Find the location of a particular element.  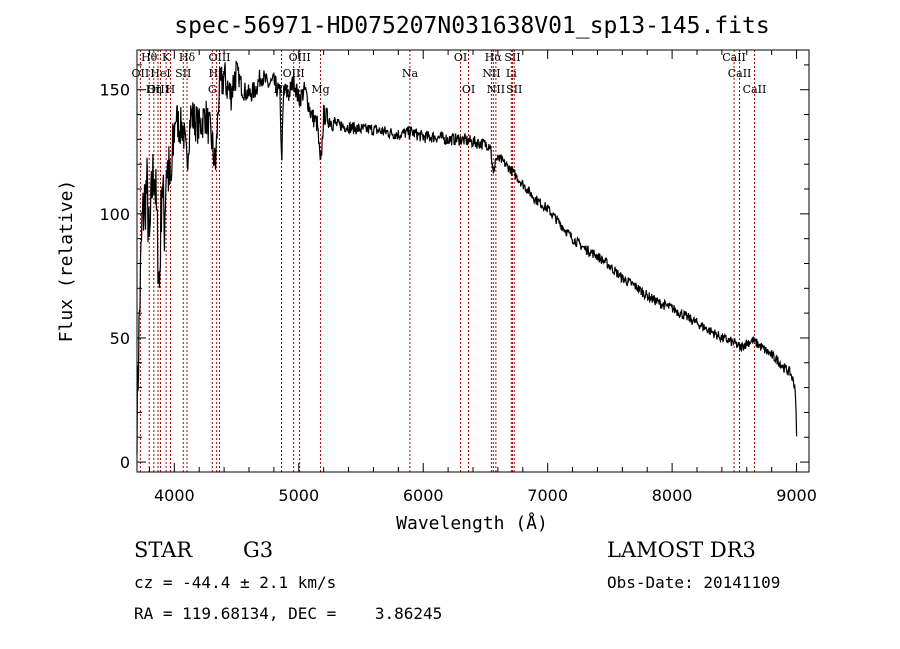

x-tick-label: 8000 is located at coordinates (672, 495).